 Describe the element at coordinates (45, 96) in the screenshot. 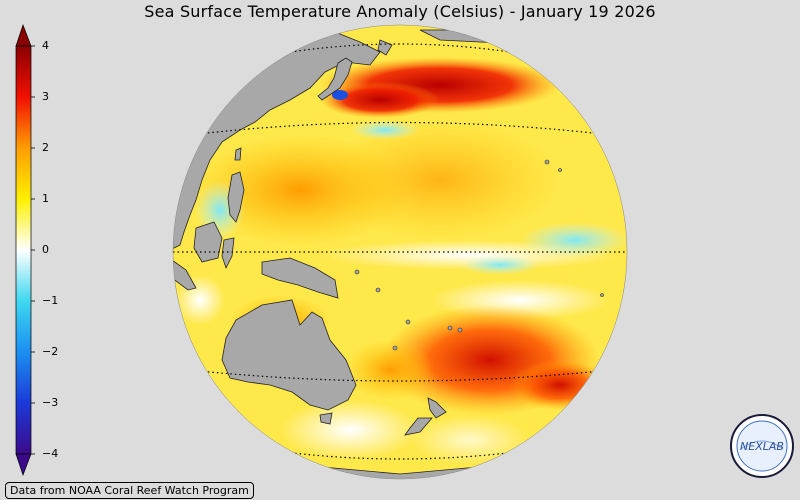

I see `colorbar-tick-label: 3` at that location.